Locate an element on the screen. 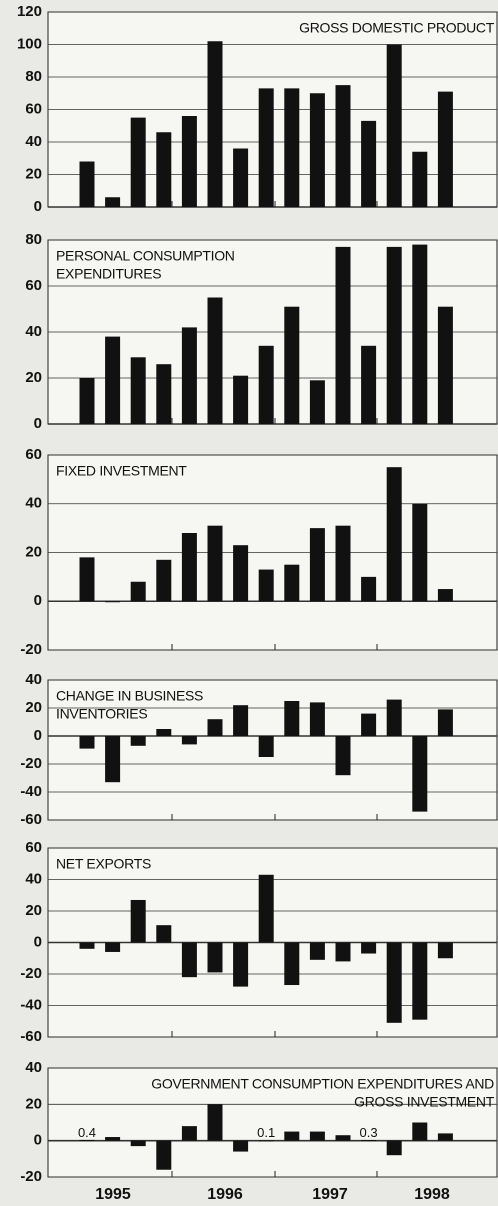  panel-title: INVENTORIES is located at coordinates (101, 714).